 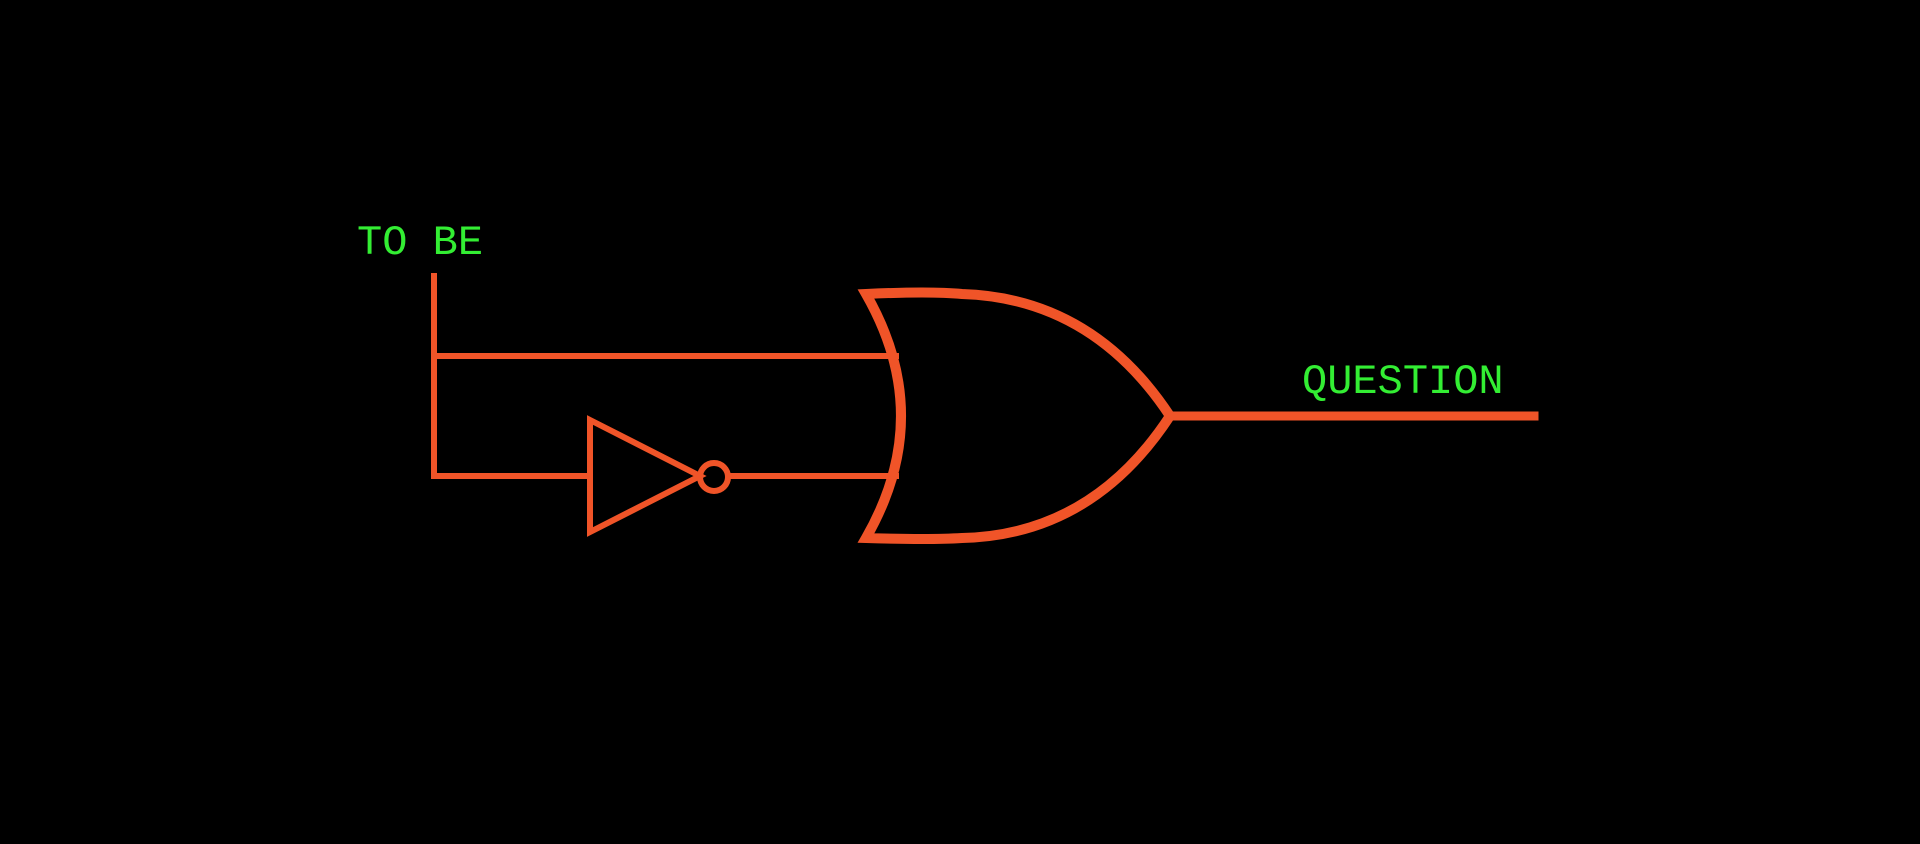 I want to click on input-label: TO BE, so click(x=420, y=243).